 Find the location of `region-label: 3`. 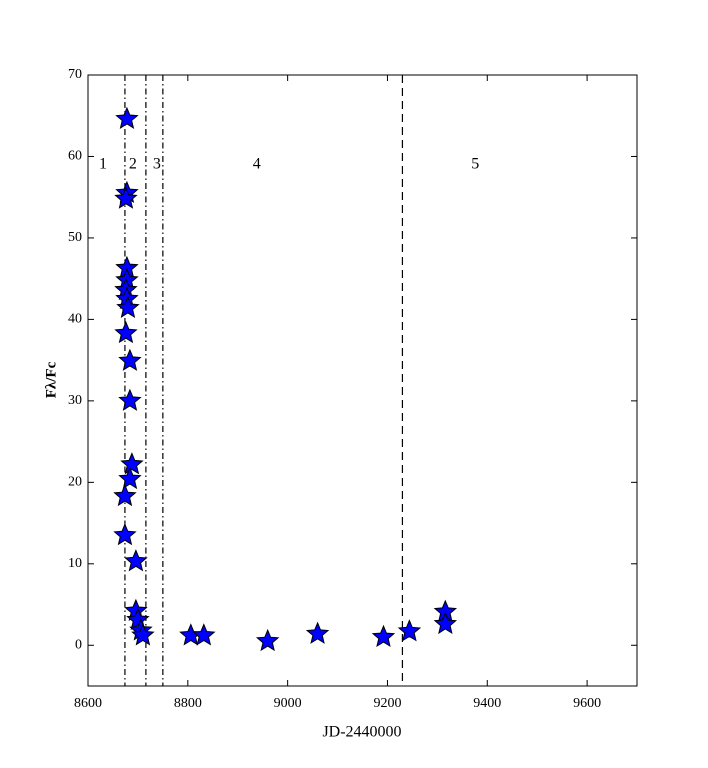

region-label: 3 is located at coordinates (157, 163).